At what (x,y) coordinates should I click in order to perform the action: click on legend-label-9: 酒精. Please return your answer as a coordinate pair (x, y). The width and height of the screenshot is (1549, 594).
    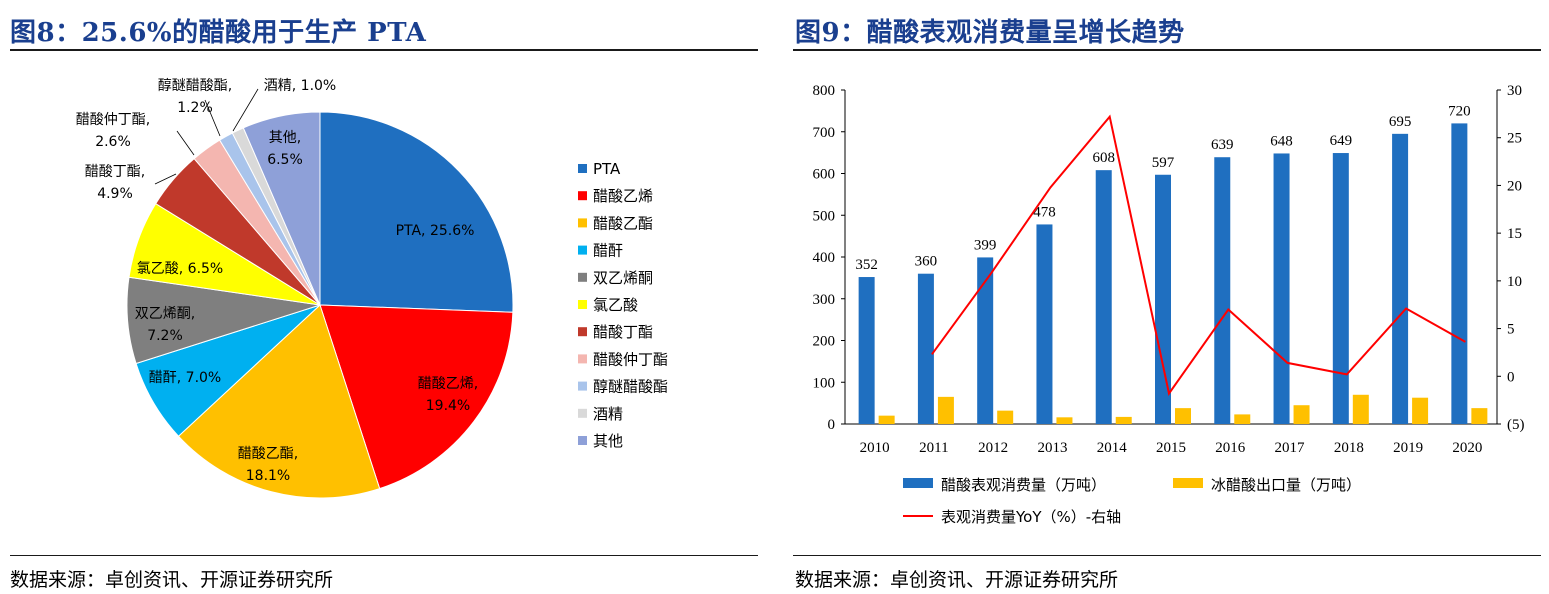
    Looking at the image, I should click on (608, 414).